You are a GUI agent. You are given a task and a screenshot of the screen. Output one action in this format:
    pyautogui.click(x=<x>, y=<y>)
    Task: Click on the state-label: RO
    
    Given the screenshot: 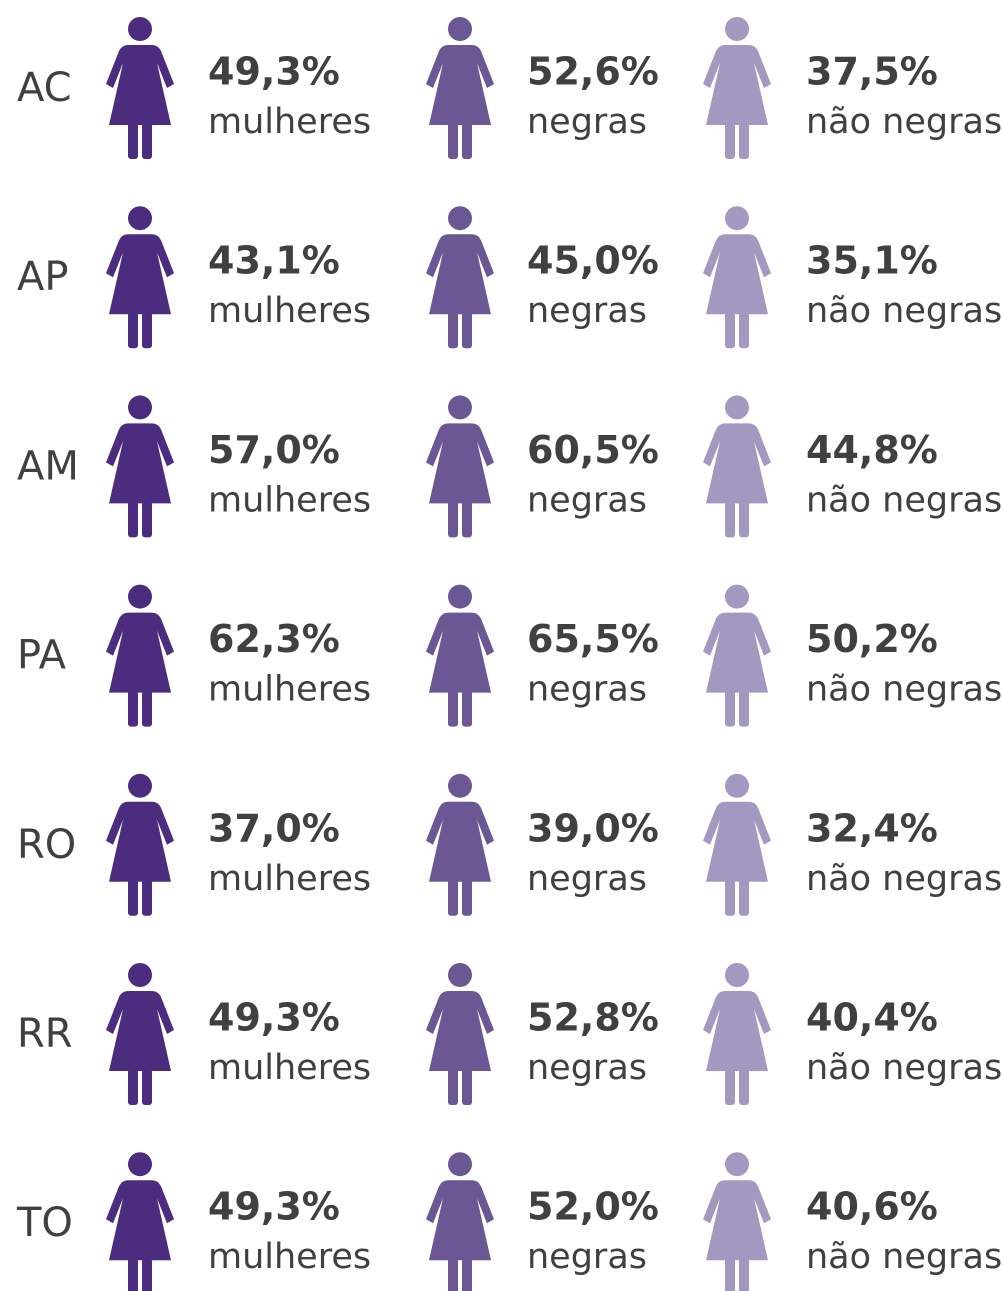 What is the action you would take?
    pyautogui.click(x=46, y=845)
    